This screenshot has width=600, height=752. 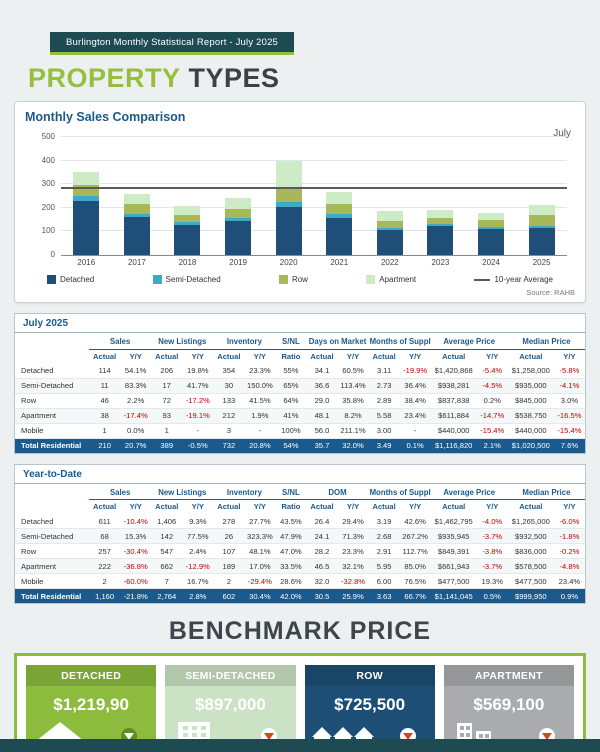 What do you see at coordinates (569, 370) in the screenshot?
I see `cell: -5.8%` at bounding box center [569, 370].